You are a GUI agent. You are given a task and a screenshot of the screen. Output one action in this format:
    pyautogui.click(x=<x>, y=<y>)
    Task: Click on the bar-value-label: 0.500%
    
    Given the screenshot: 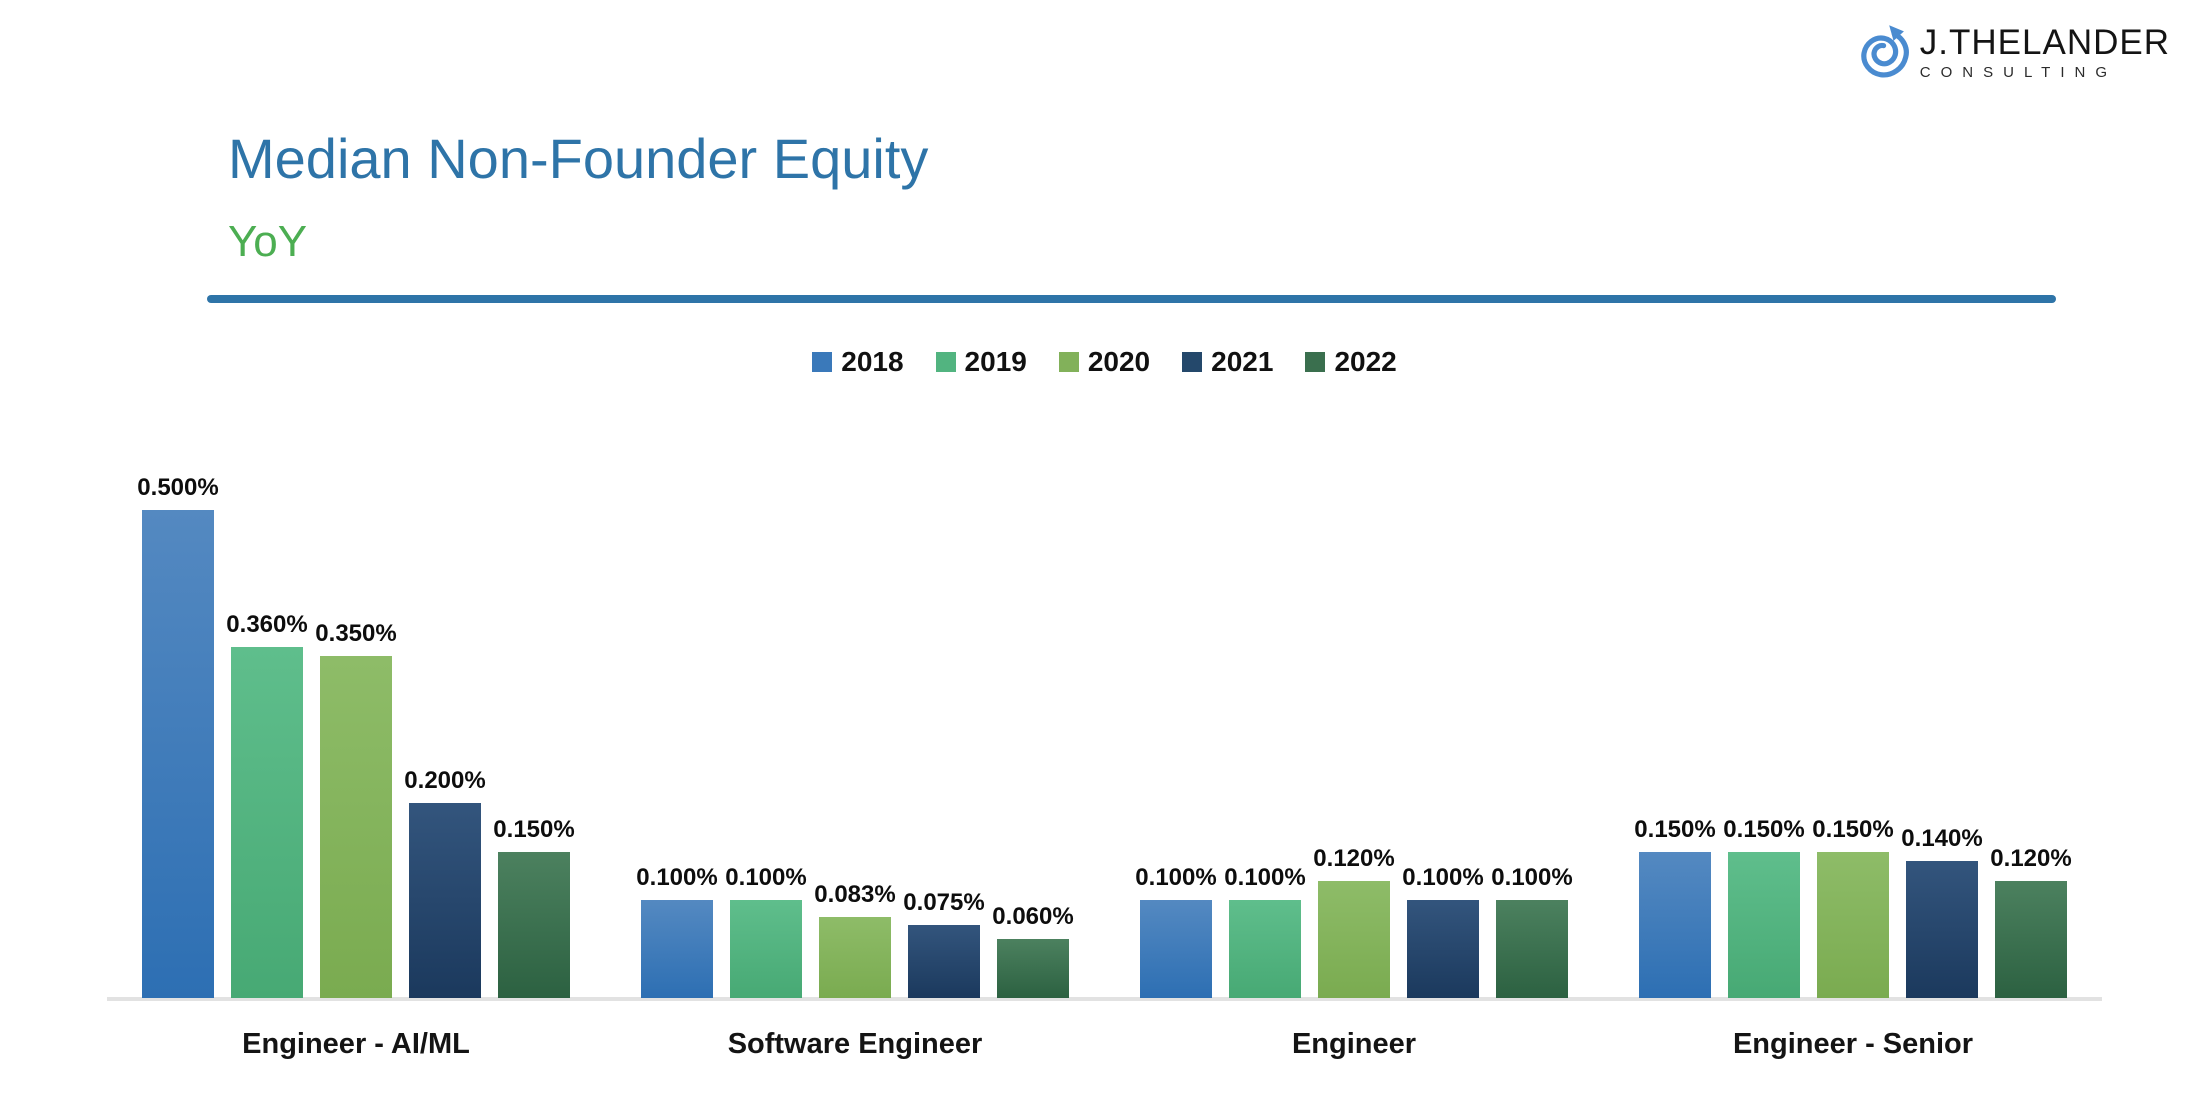 What is the action you would take?
    pyautogui.click(x=178, y=487)
    